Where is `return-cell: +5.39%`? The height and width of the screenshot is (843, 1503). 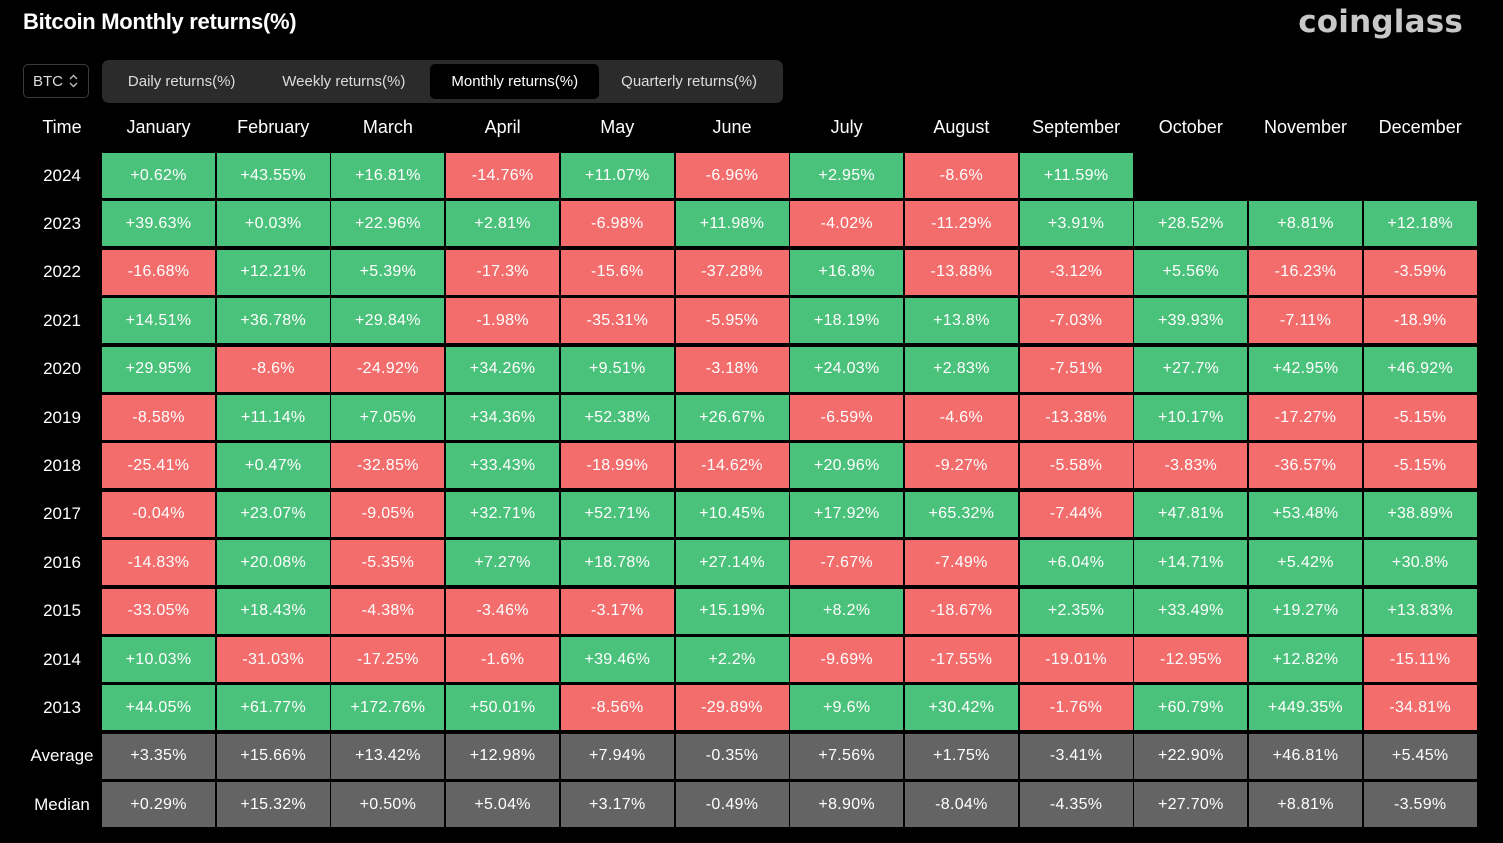
return-cell: +5.39% is located at coordinates (388, 272).